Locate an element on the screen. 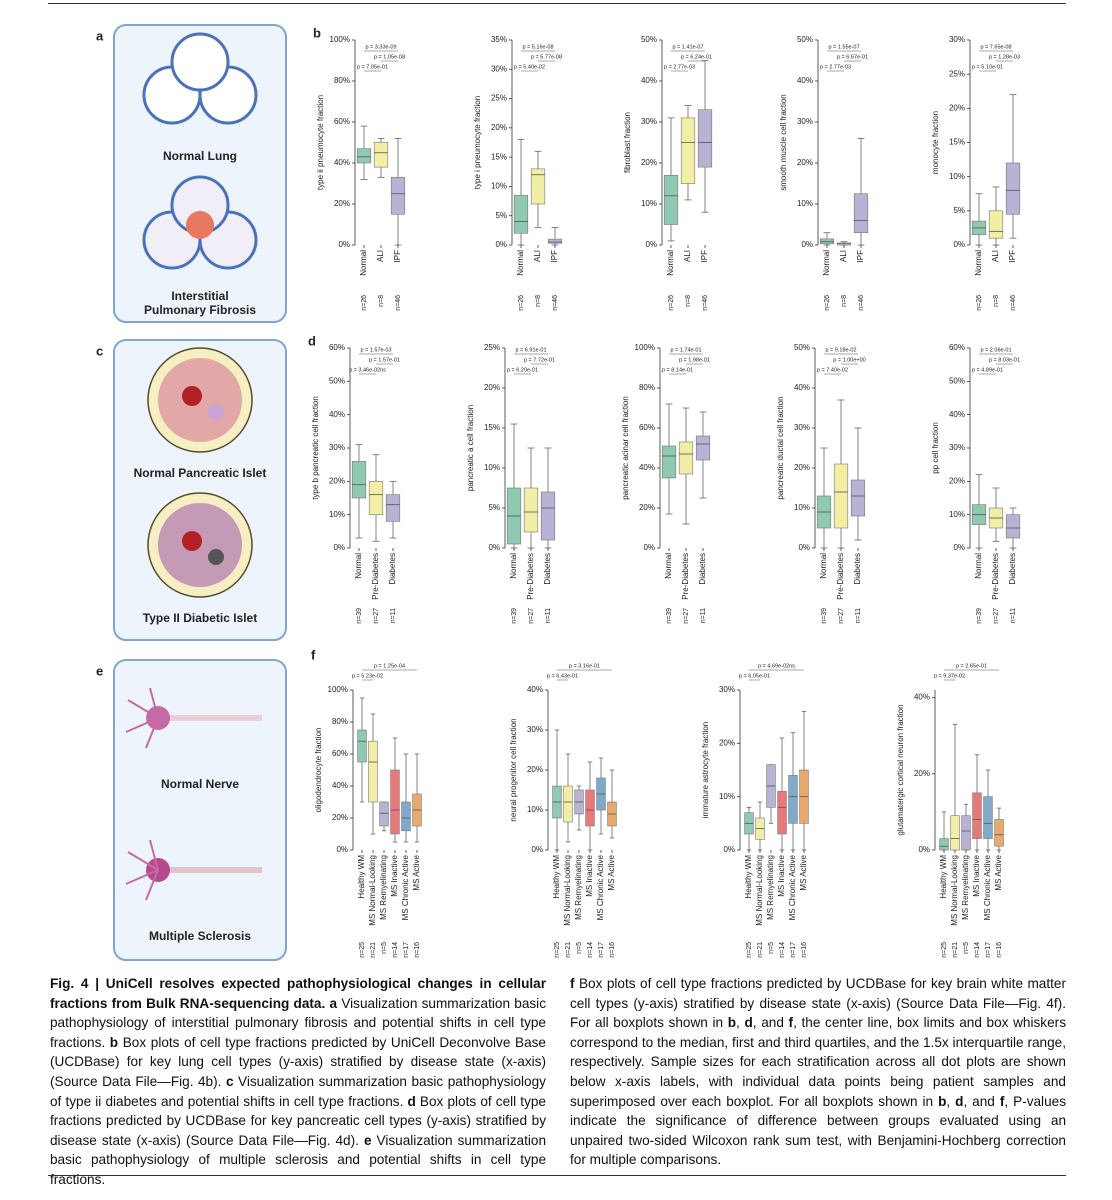 This screenshot has width=1112, height=1200. caption-bold: b is located at coordinates (114, 1042).